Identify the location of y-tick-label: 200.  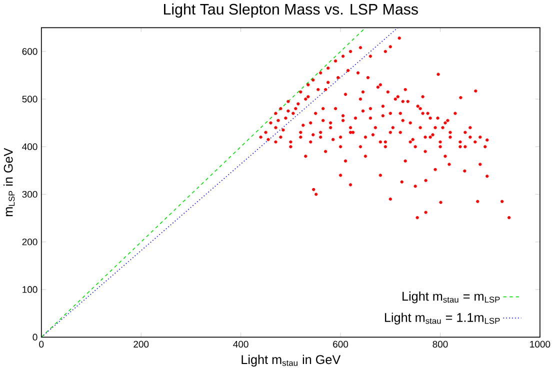
(30, 242).